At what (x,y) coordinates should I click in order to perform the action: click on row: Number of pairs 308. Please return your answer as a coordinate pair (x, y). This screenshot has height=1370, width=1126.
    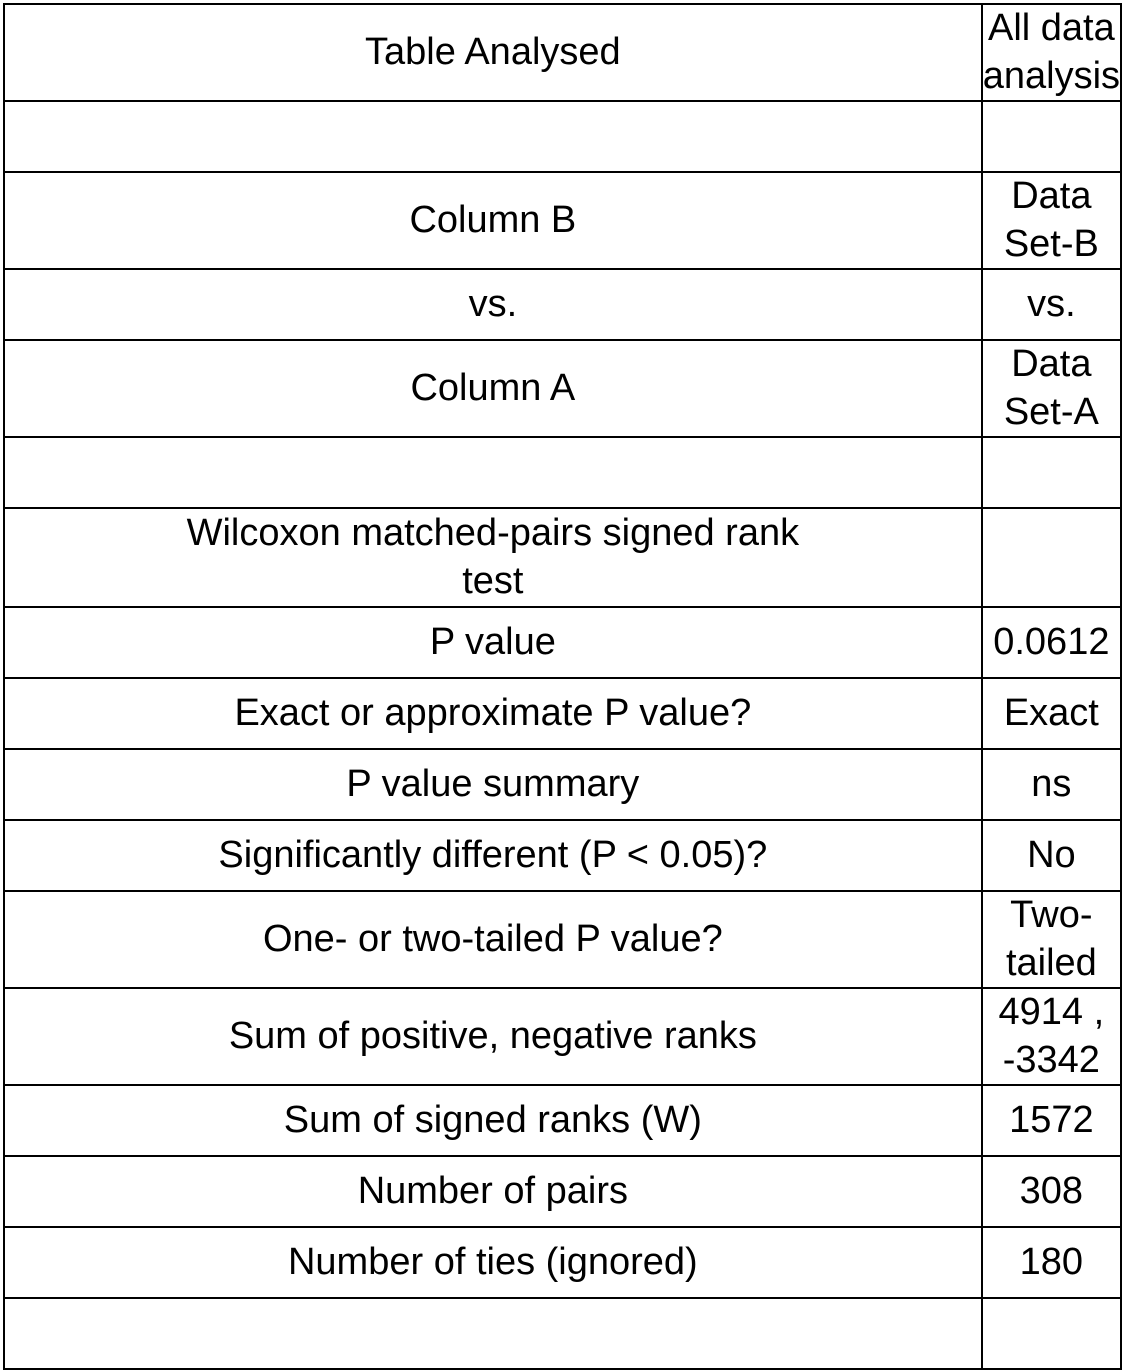
    Looking at the image, I should click on (563, 1191).